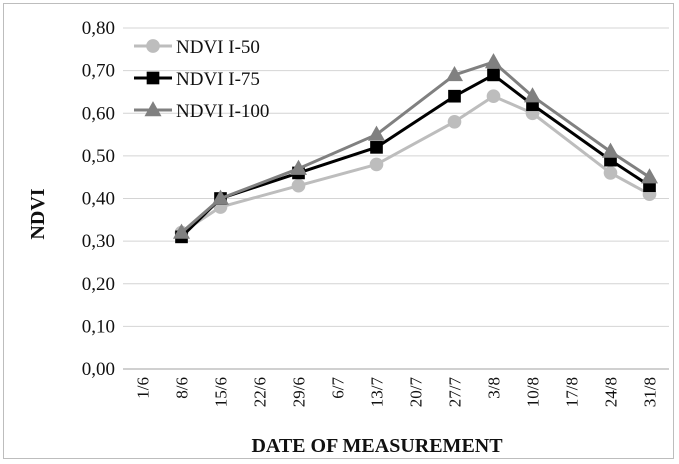 Image resolution: width=679 pixels, height=464 pixels. What do you see at coordinates (260, 392) in the screenshot?
I see `x-tick-label: 22/6` at bounding box center [260, 392].